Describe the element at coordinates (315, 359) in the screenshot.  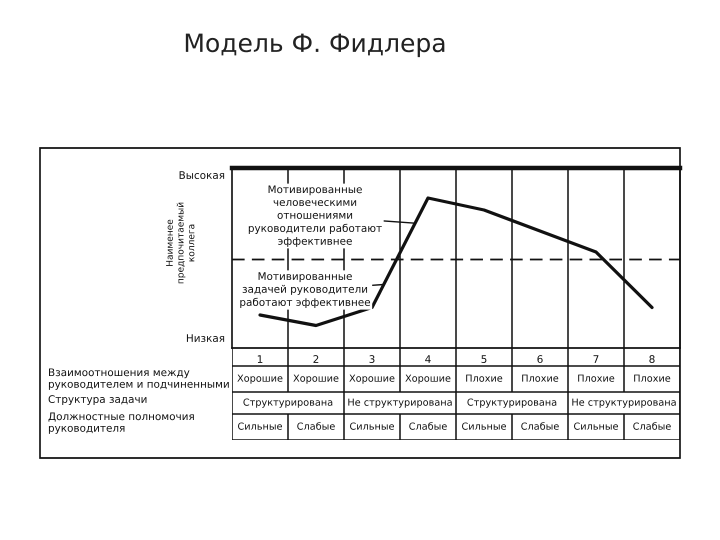
I see `x-tick-label: 2` at that location.